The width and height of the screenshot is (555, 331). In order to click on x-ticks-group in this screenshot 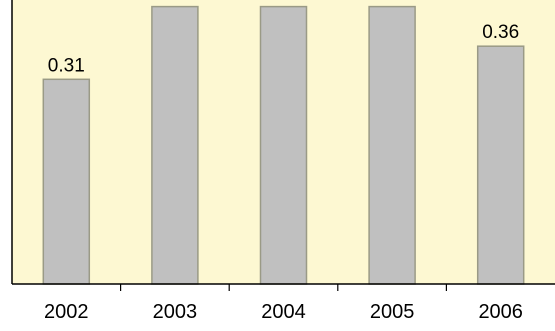, I will do `click(283, 287)`.